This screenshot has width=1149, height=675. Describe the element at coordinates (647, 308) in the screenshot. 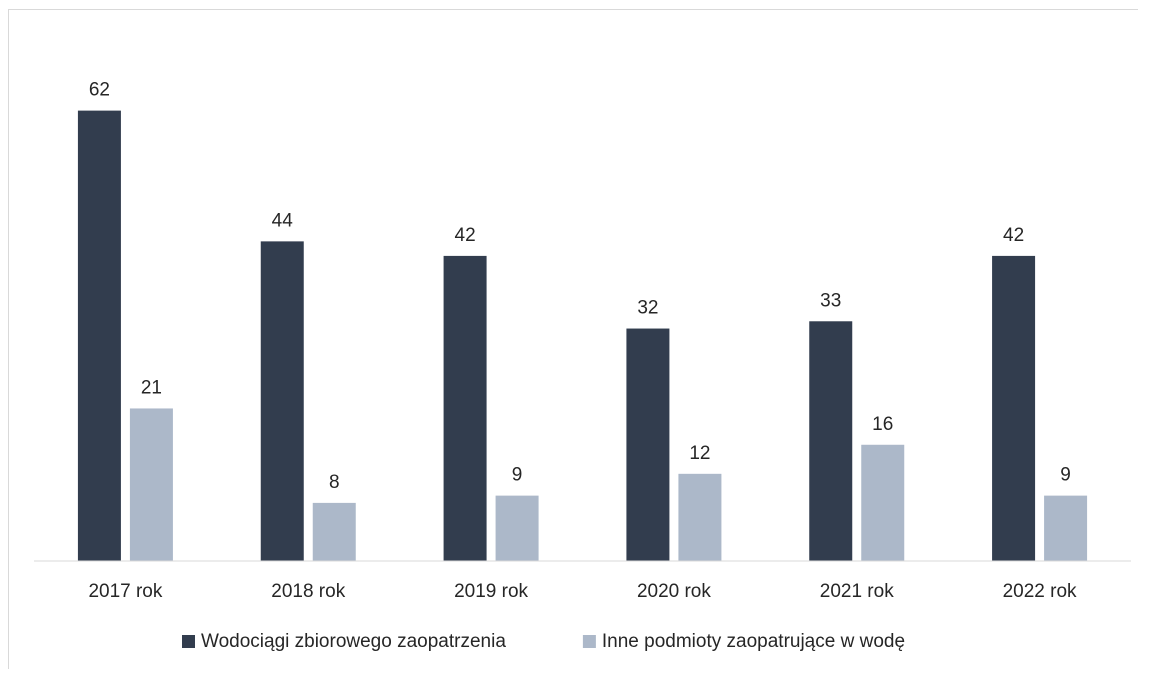

I see `data-label: 32` at that location.